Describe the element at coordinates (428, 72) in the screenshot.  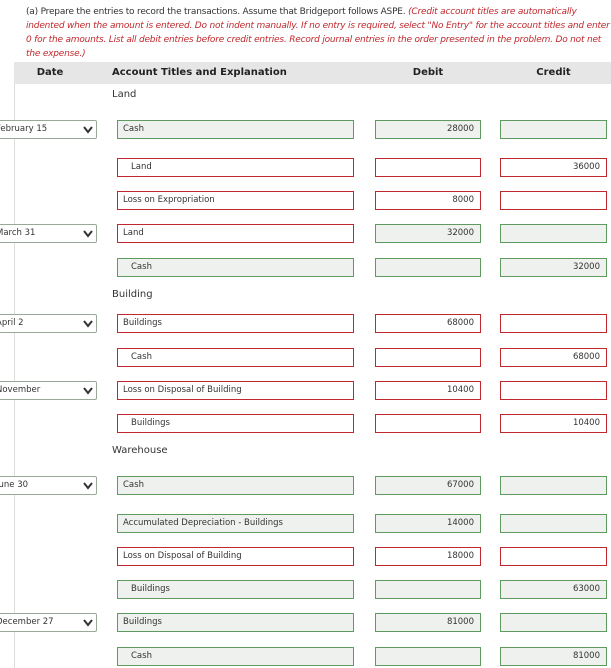
I see `header-debit: Debit` at that location.